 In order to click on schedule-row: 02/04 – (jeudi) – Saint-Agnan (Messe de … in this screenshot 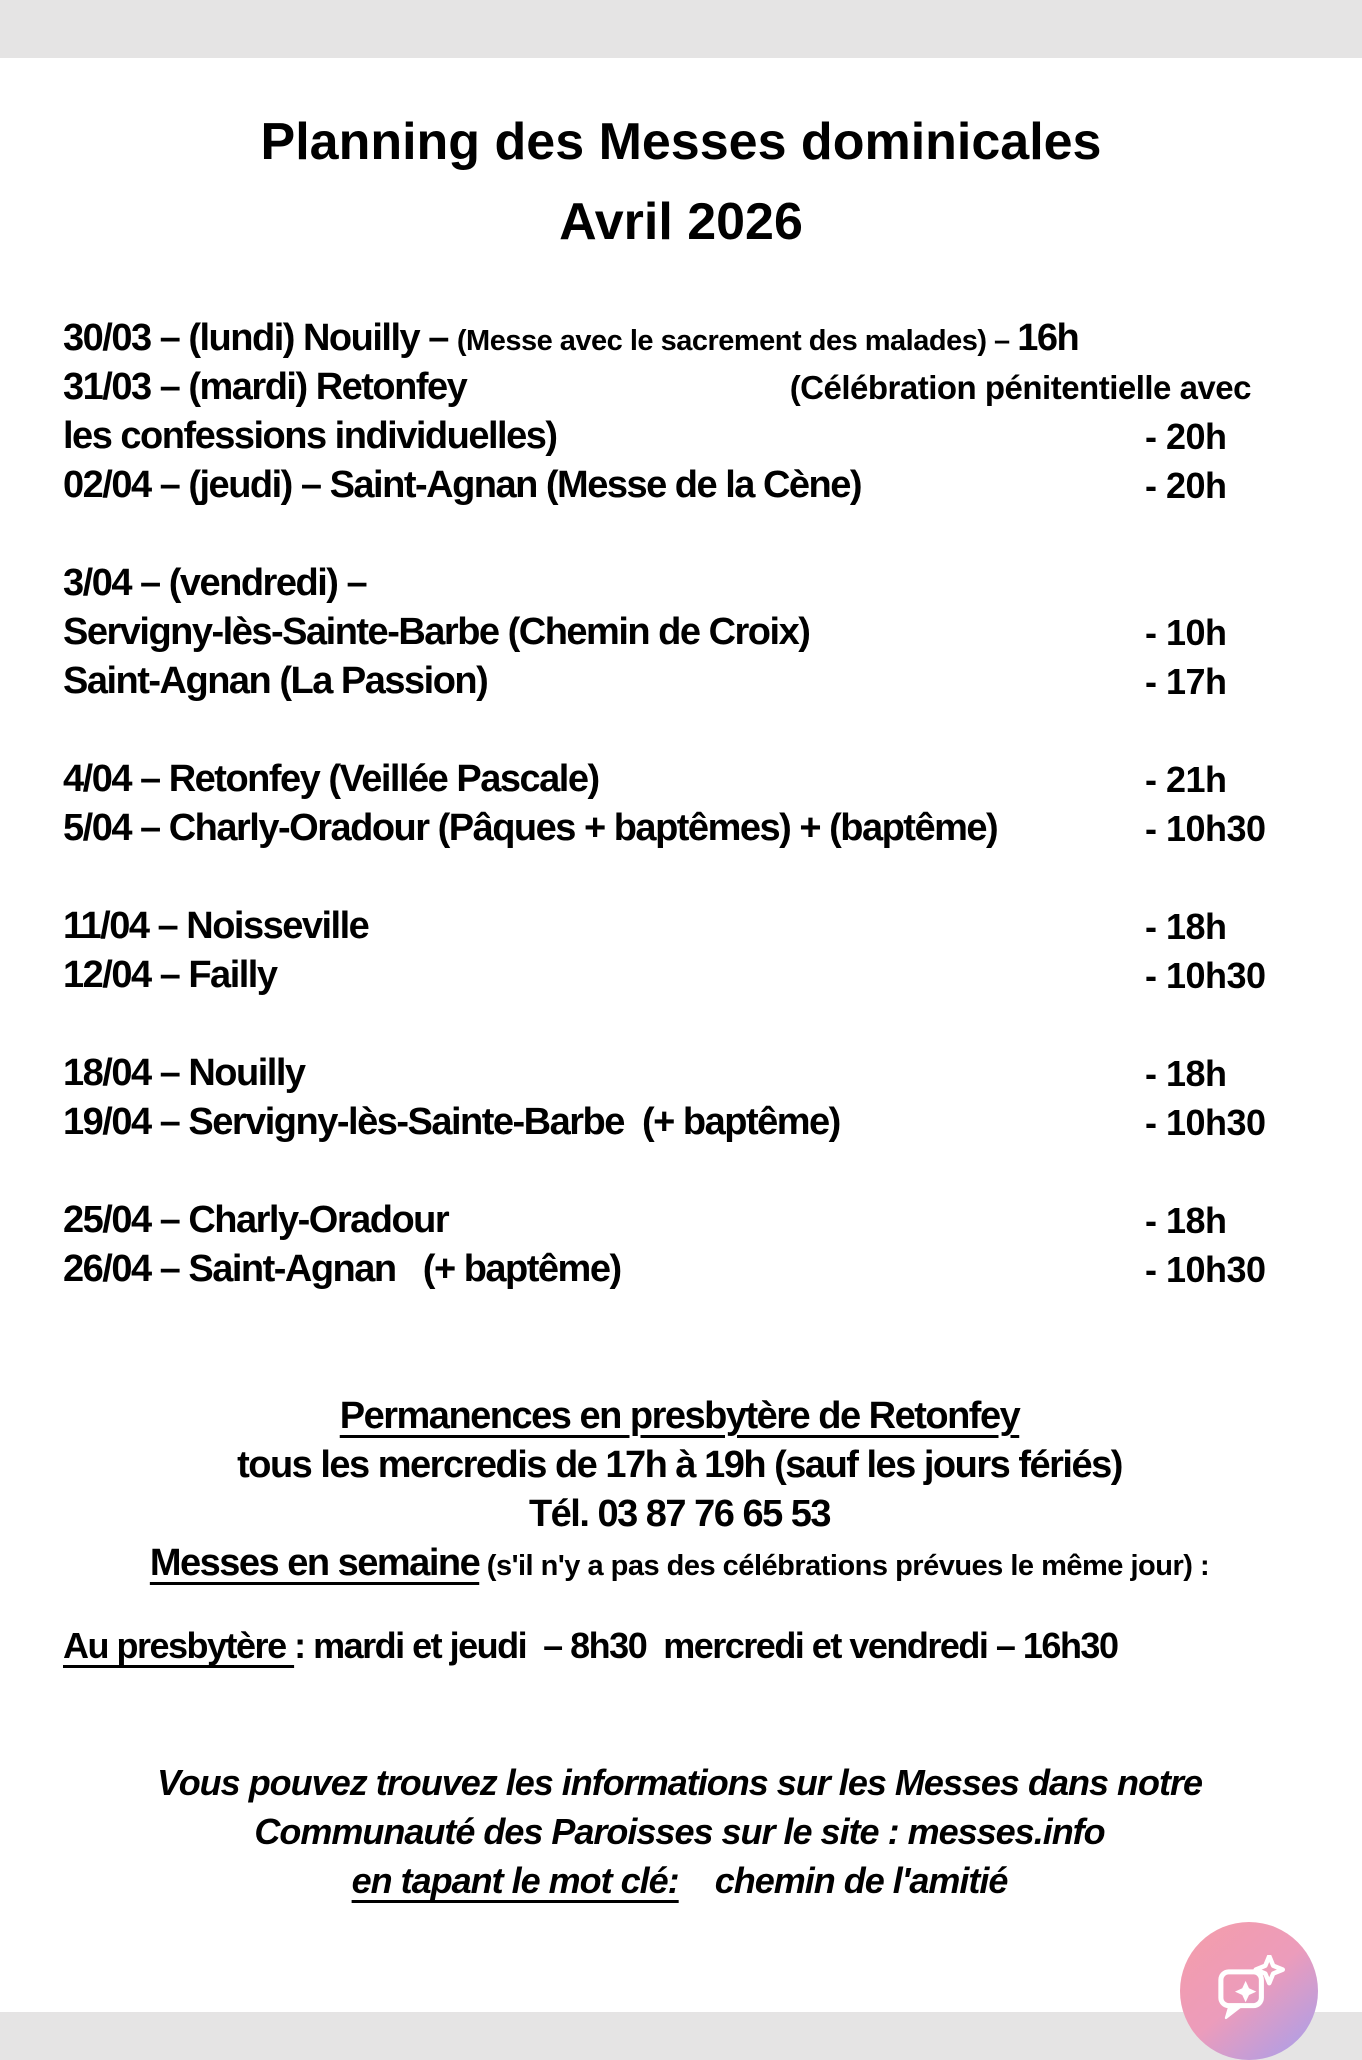, I will do `click(679, 485)`.